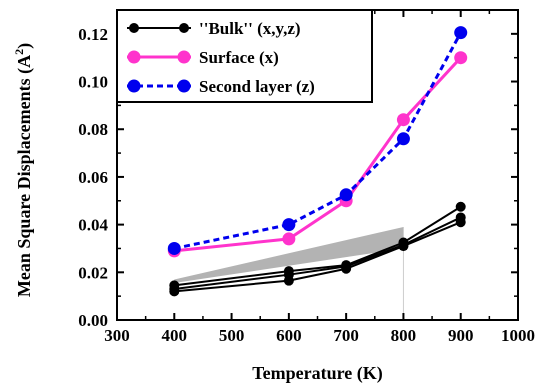  What do you see at coordinates (239, 57) in the screenshot?
I see `legend-label: Surface (x)` at bounding box center [239, 57].